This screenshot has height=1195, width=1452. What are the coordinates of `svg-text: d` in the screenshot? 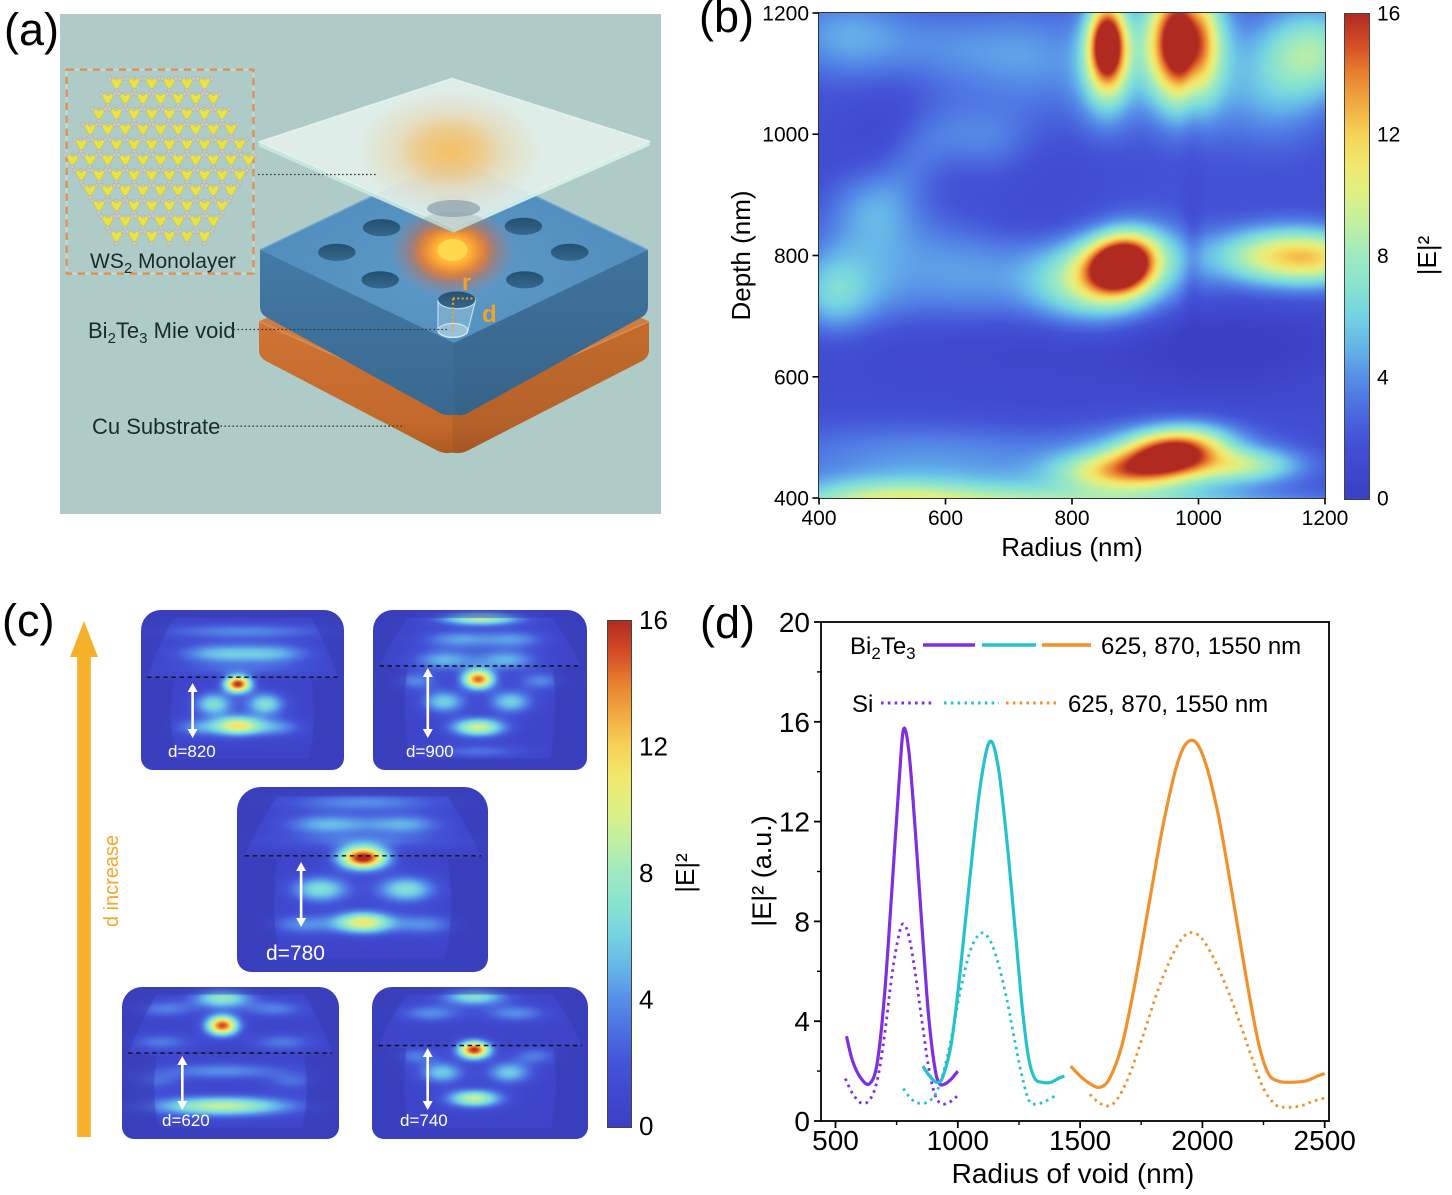 It's located at (489, 314).